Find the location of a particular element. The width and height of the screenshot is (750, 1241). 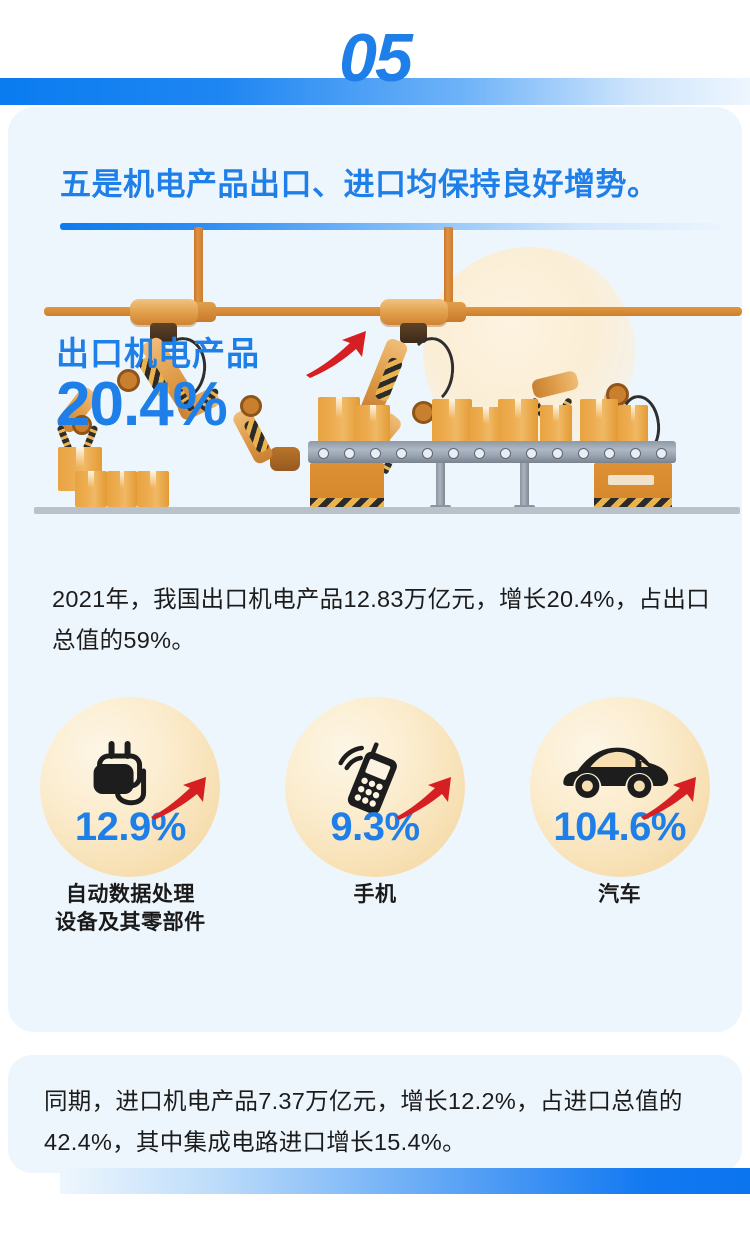

page-header: 05 is located at coordinates (375, 55).